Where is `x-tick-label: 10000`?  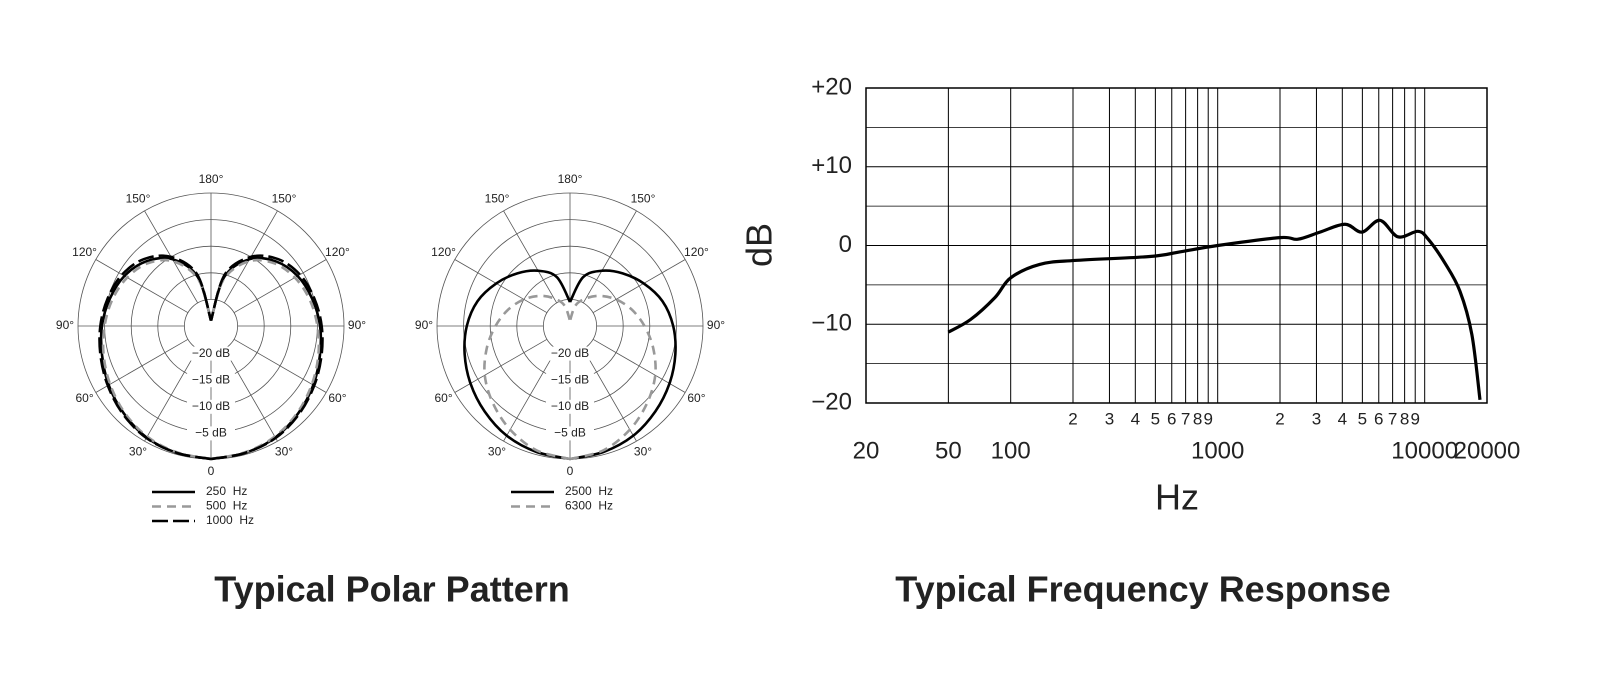
x-tick-label: 10000 is located at coordinates (1424, 450).